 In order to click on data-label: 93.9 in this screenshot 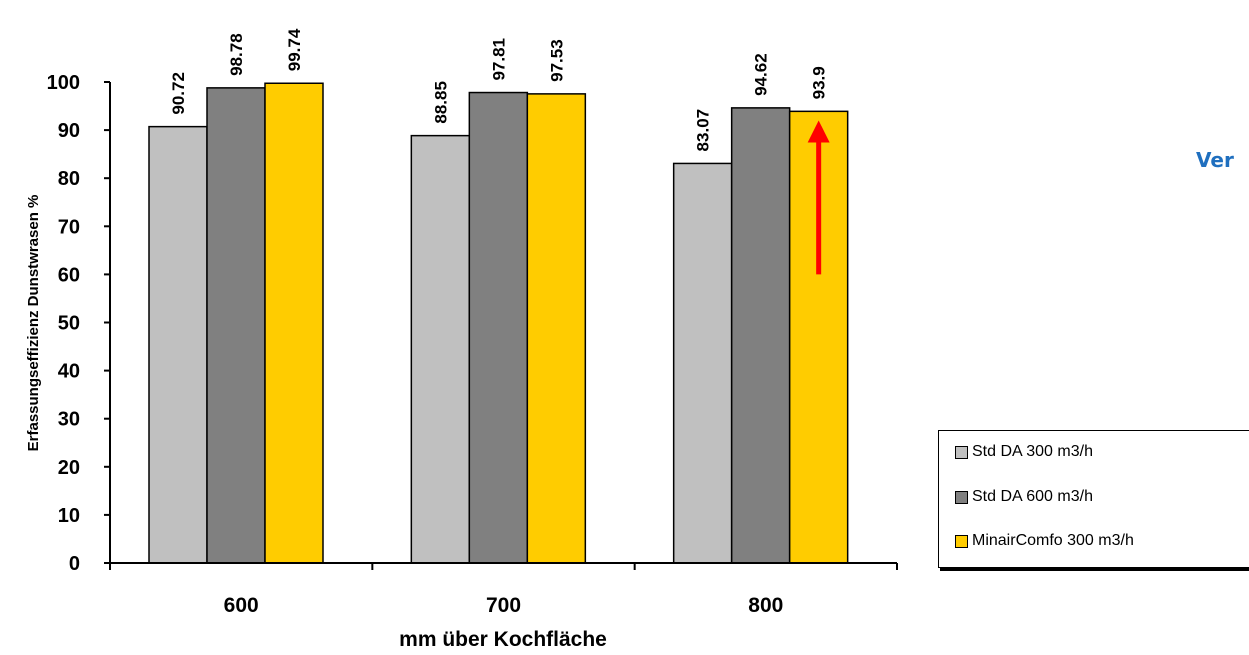, I will do `click(819, 82)`.